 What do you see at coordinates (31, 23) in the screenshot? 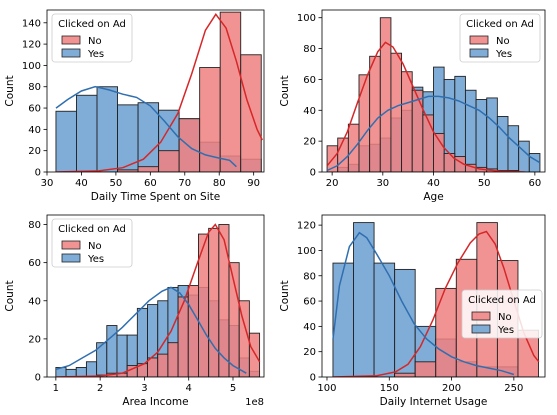
I see `y-tick-label: 140` at bounding box center [31, 23].